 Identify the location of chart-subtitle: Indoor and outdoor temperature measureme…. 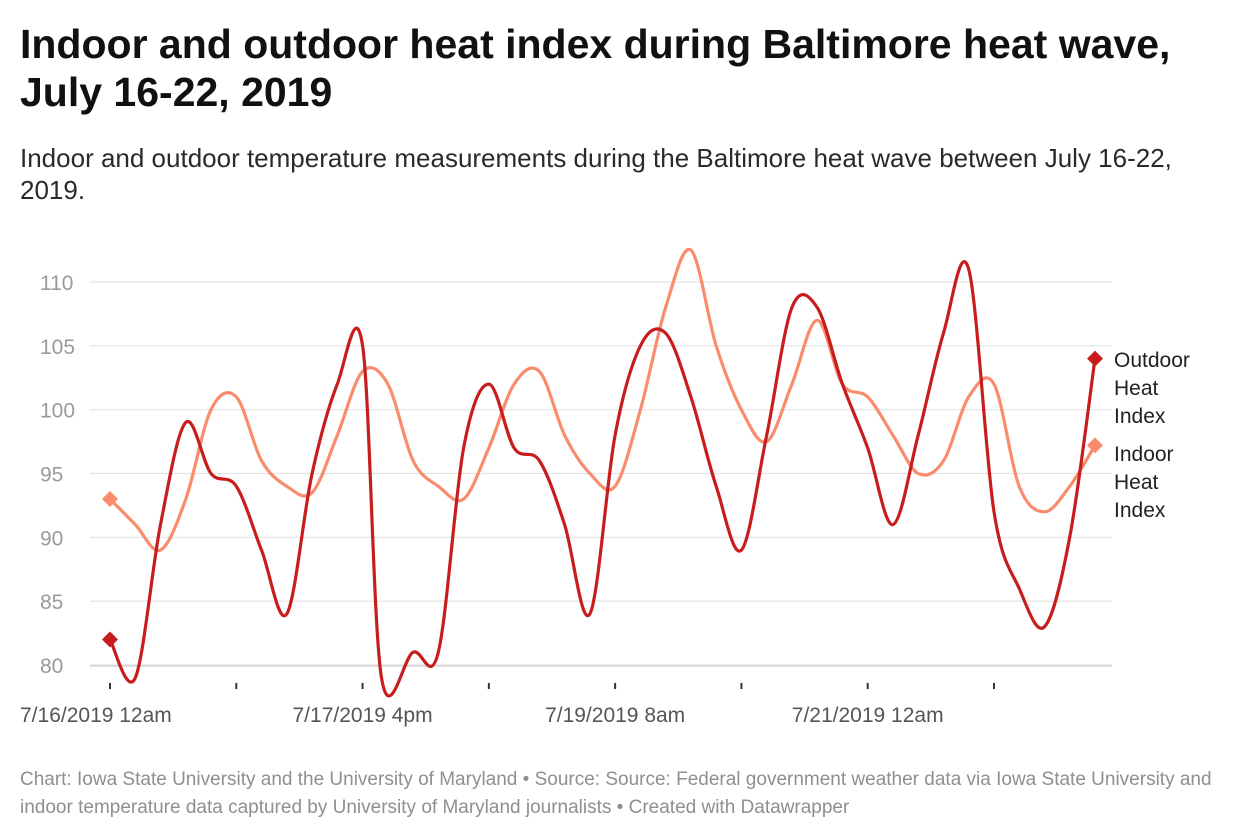
(596, 174).